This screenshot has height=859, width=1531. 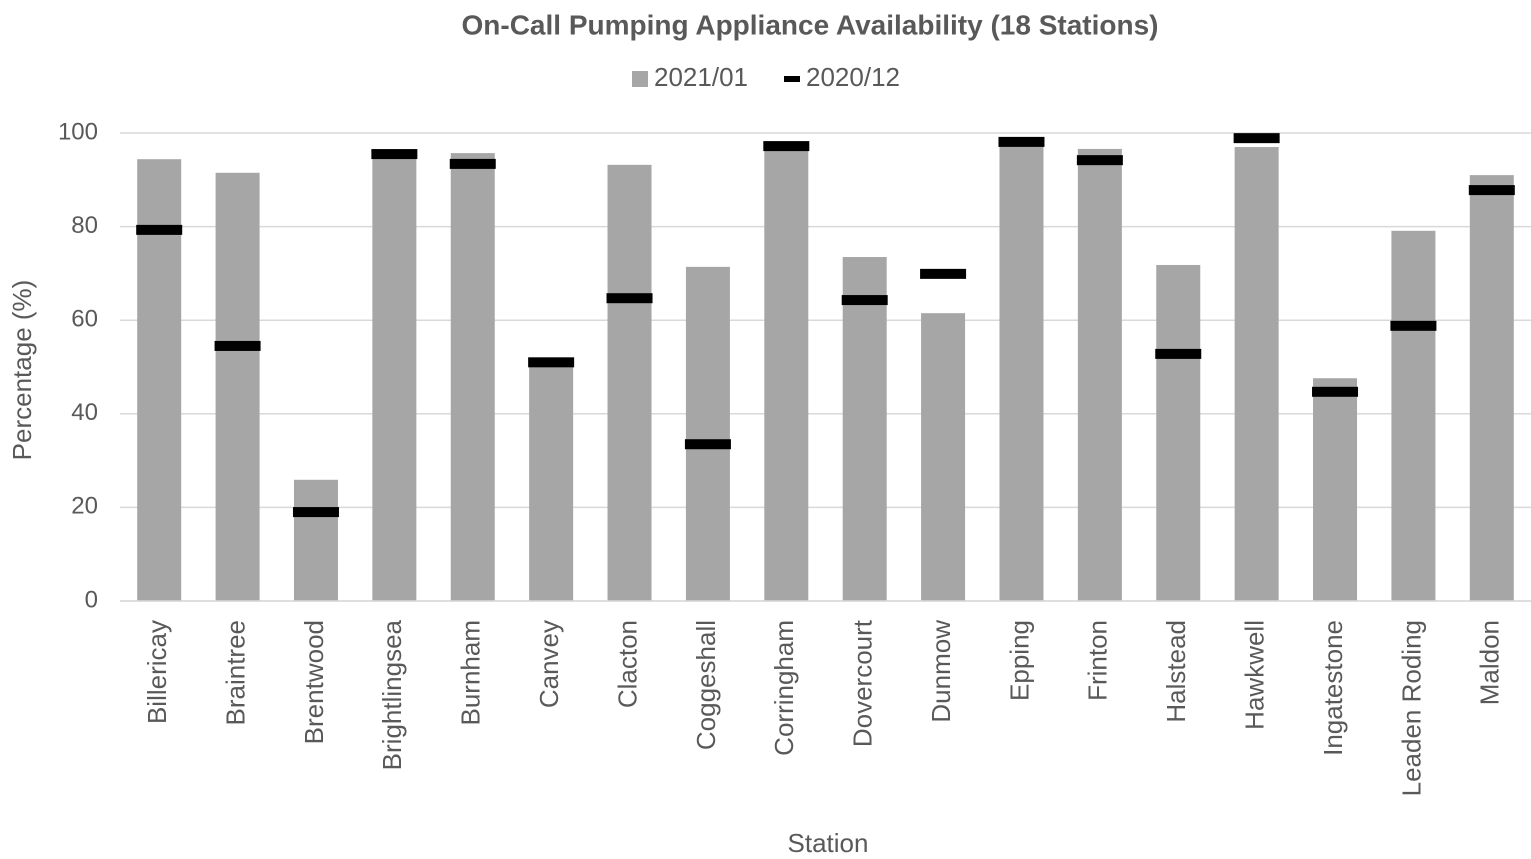 I want to click on x-tick-label: Brightlingsea, so click(x=392, y=694).